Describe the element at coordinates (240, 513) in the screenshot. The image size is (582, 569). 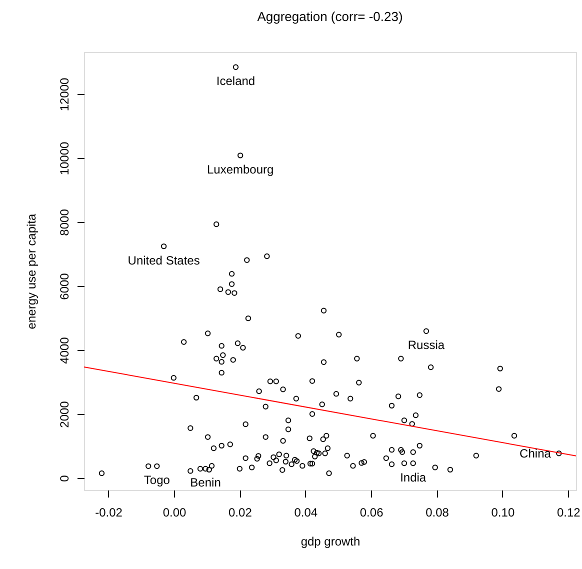
I see `x-tick-label: 0.02` at that location.